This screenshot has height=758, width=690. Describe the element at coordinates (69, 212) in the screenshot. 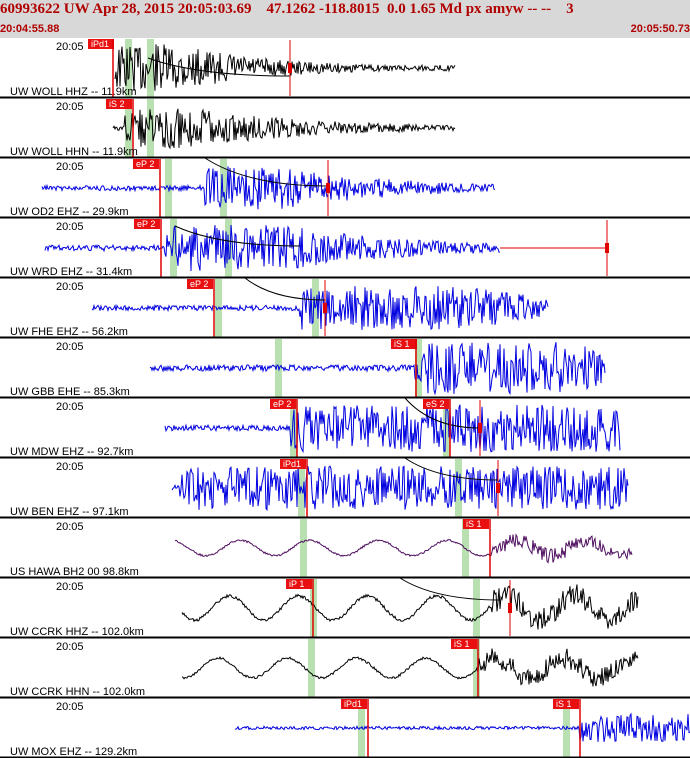

I see `station-label: UW OD2 EHZ -- 29.9km` at that location.